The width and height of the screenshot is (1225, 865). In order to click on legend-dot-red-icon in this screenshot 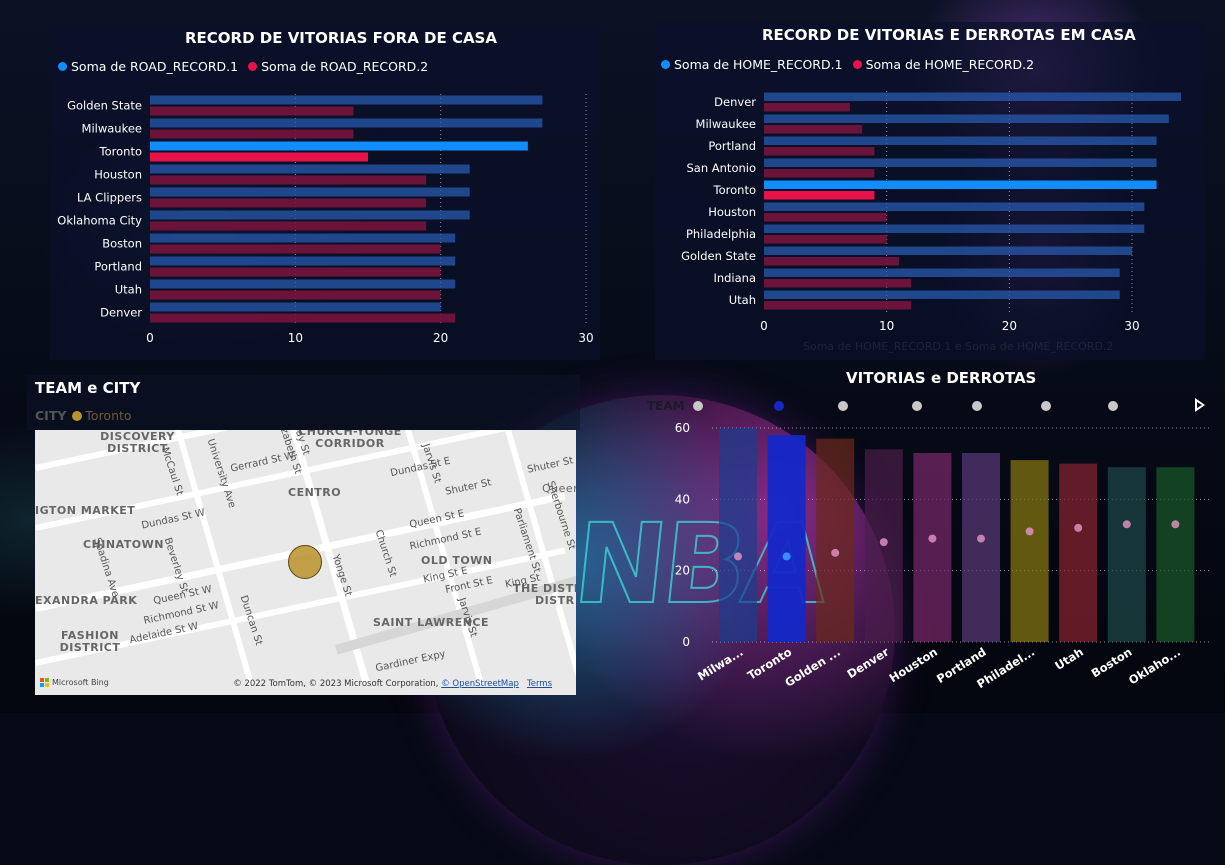, I will do `click(857, 64)`.